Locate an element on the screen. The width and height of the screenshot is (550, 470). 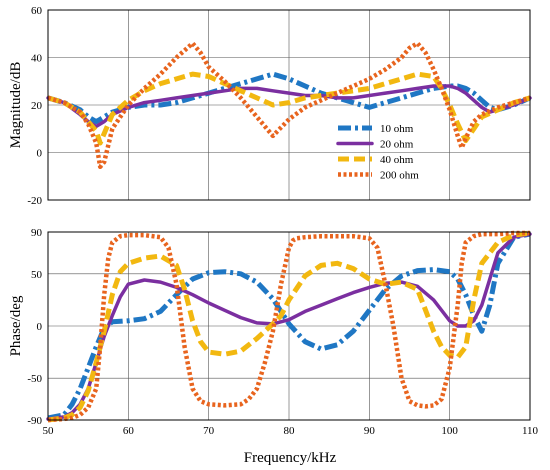
phase-x-ticks: 50 60 70 80 90 100 110 is located at coordinates (291, 431).